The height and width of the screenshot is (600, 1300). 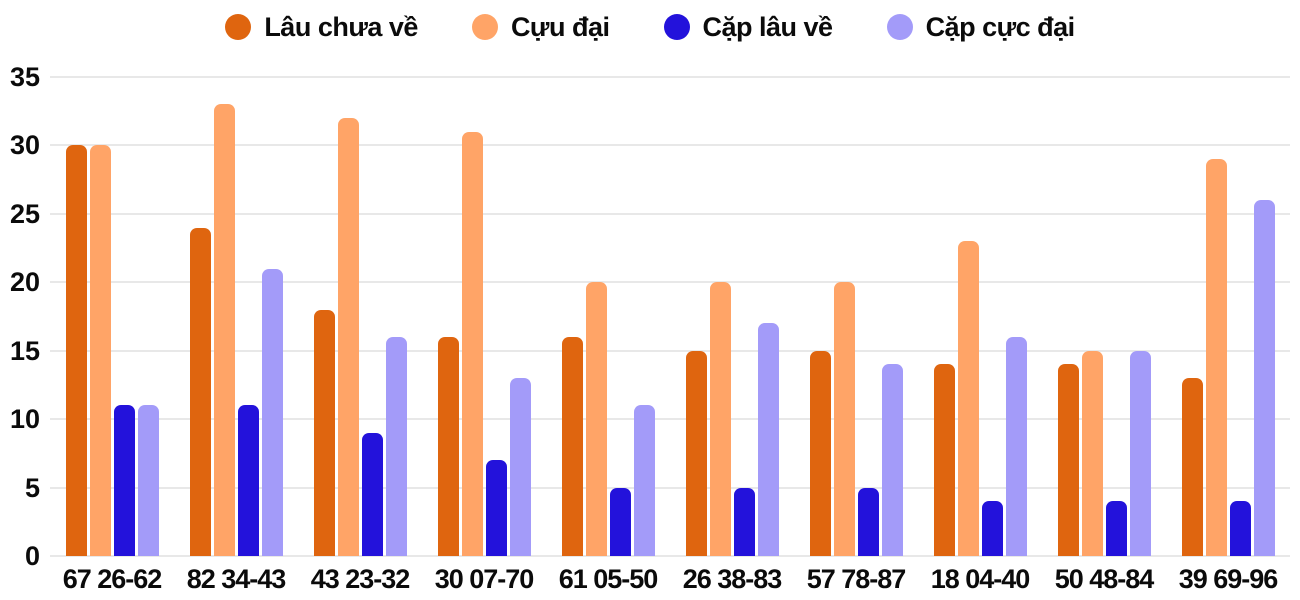 What do you see at coordinates (1104, 335) in the screenshot?
I see `bar-group: 50 48-84` at bounding box center [1104, 335].